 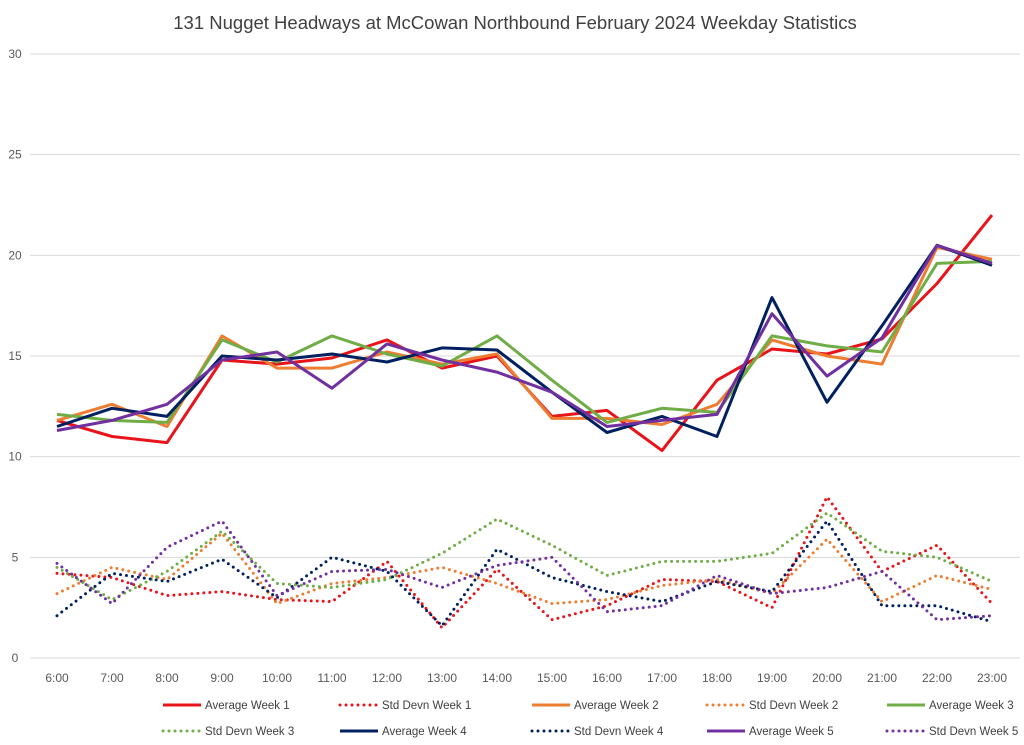 What do you see at coordinates (57, 678) in the screenshot?
I see `x-tick-label: 6:00` at bounding box center [57, 678].